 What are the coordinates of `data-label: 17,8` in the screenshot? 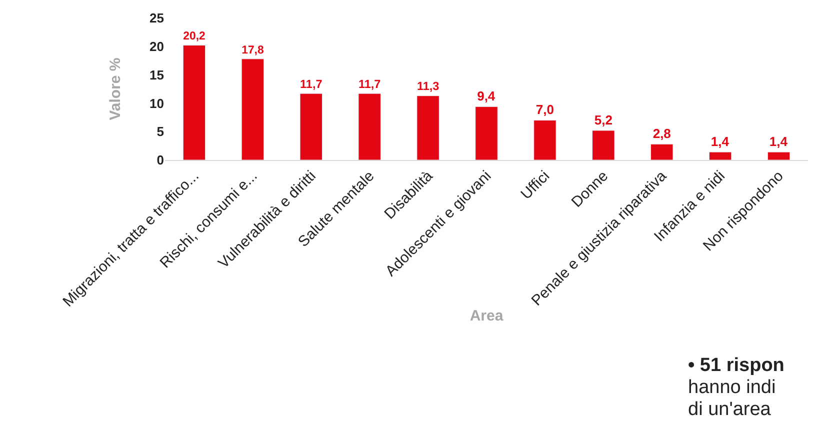 It's located at (253, 50).